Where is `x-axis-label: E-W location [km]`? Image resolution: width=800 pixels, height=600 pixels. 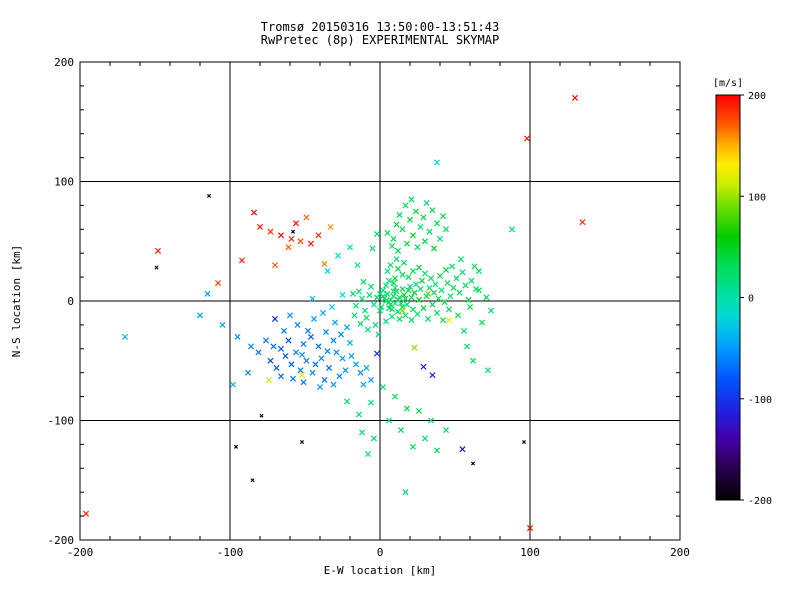
x-axis-label: E-W location [km] is located at coordinates (380, 570).